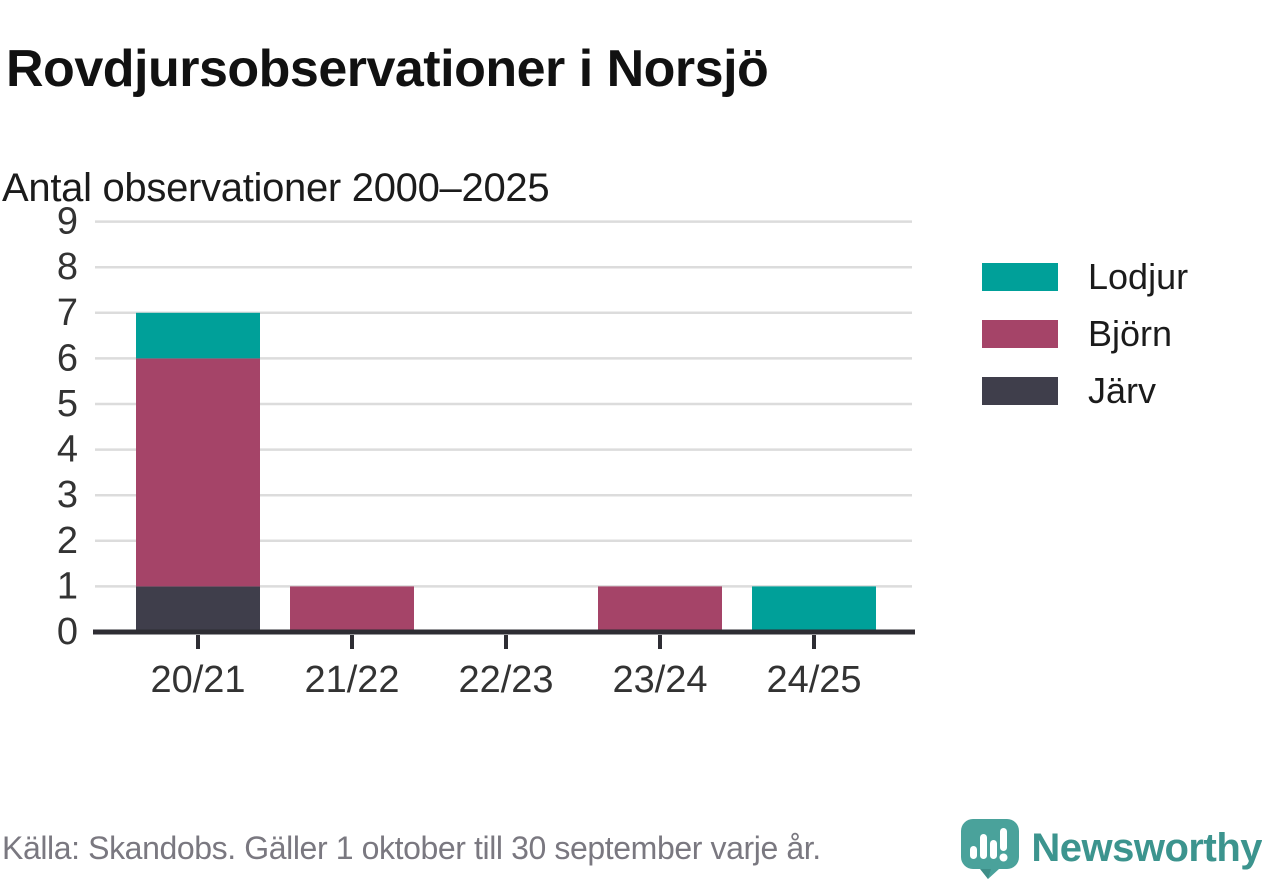  What do you see at coordinates (67, 632) in the screenshot?
I see `y-tick-label: 0` at bounding box center [67, 632].